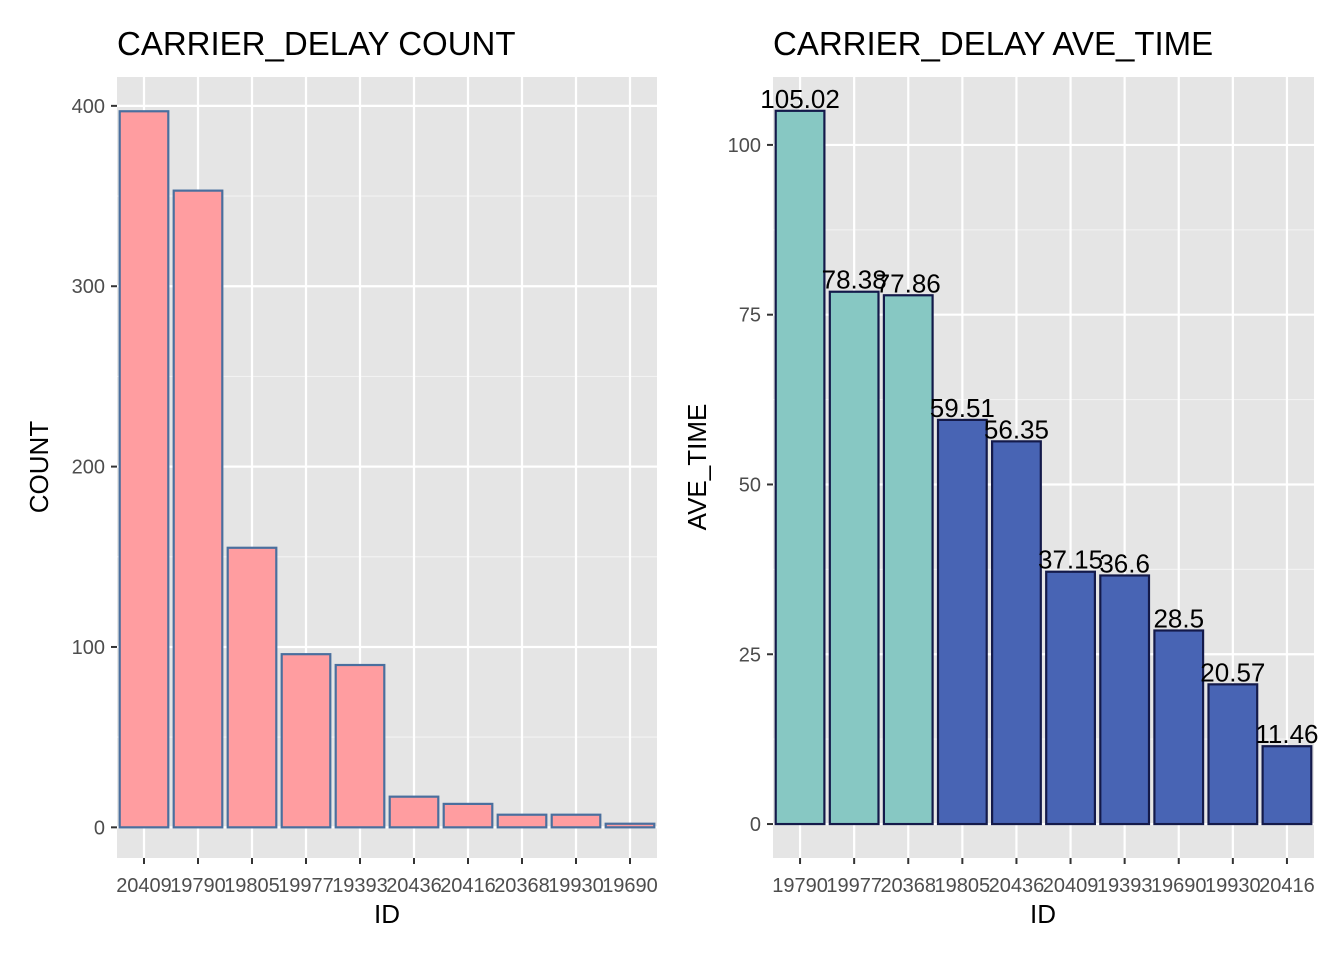 Image resolution: width=1344 pixels, height=960 pixels. What do you see at coordinates (88, 287) in the screenshot?
I see `count-y-tick-label: 300` at bounding box center [88, 287].